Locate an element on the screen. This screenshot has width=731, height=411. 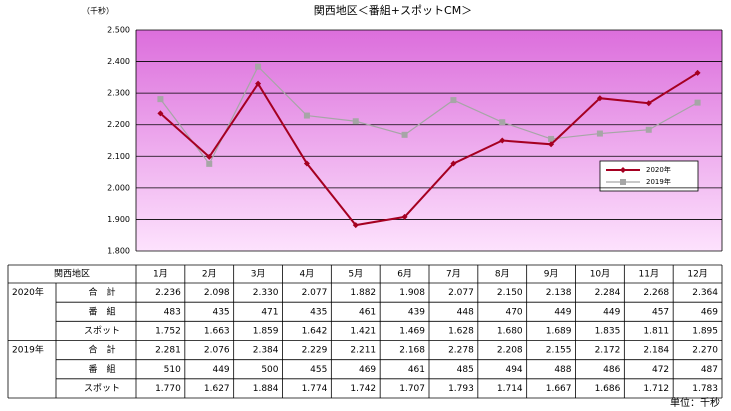
table-cell: 1.742 is located at coordinates (363, 389).